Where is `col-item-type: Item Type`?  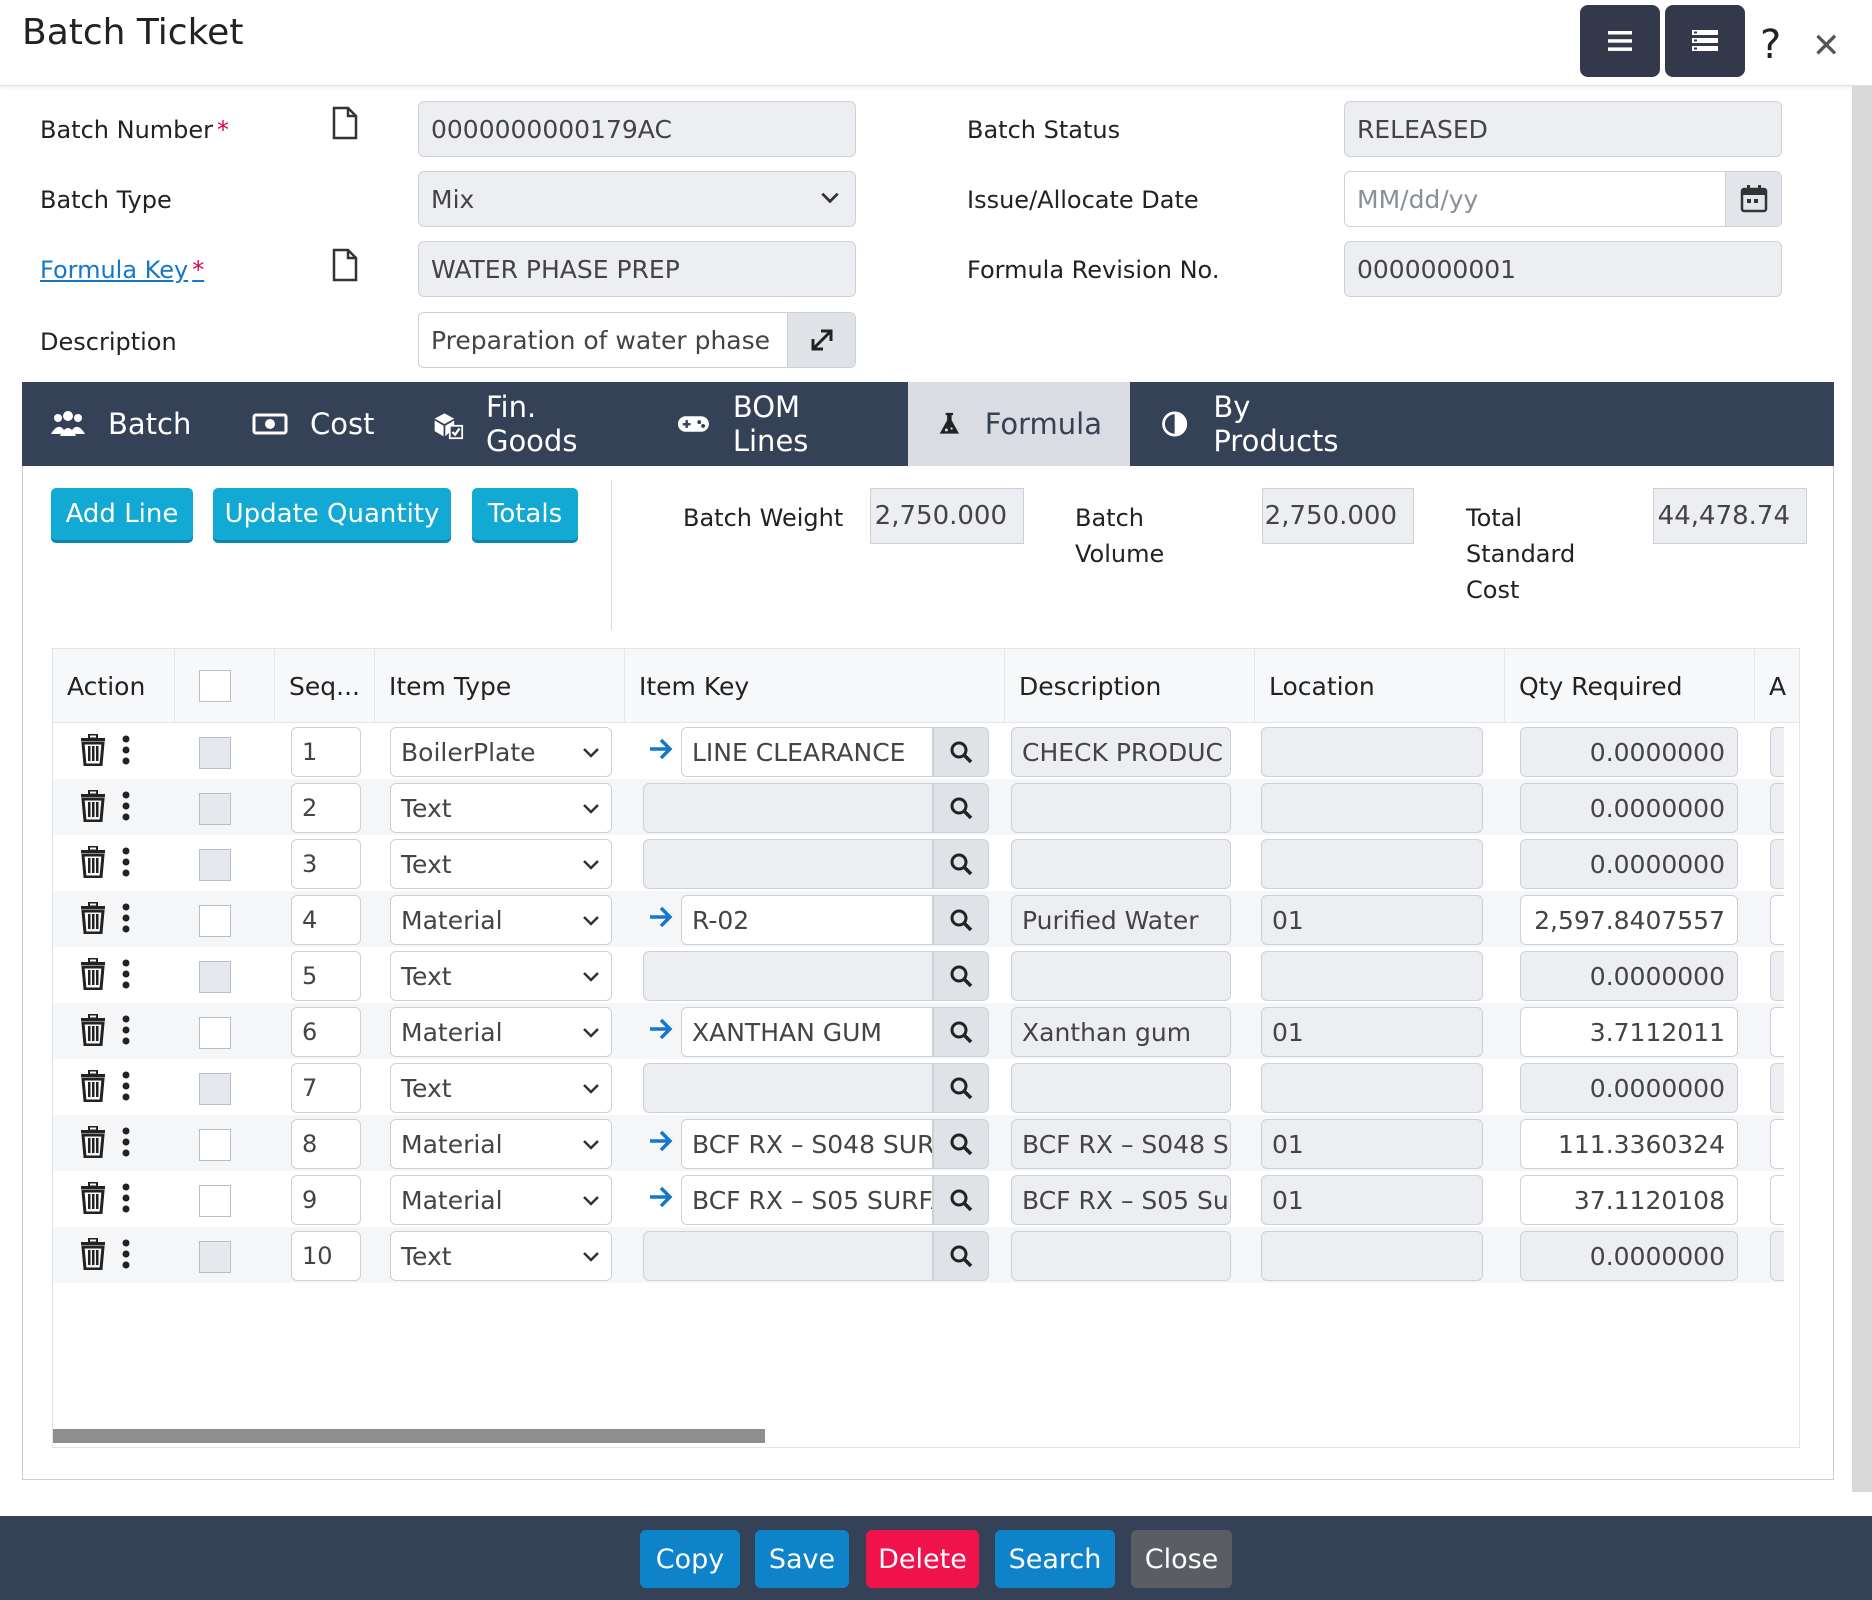 col-item-type: Item Type is located at coordinates (500, 686).